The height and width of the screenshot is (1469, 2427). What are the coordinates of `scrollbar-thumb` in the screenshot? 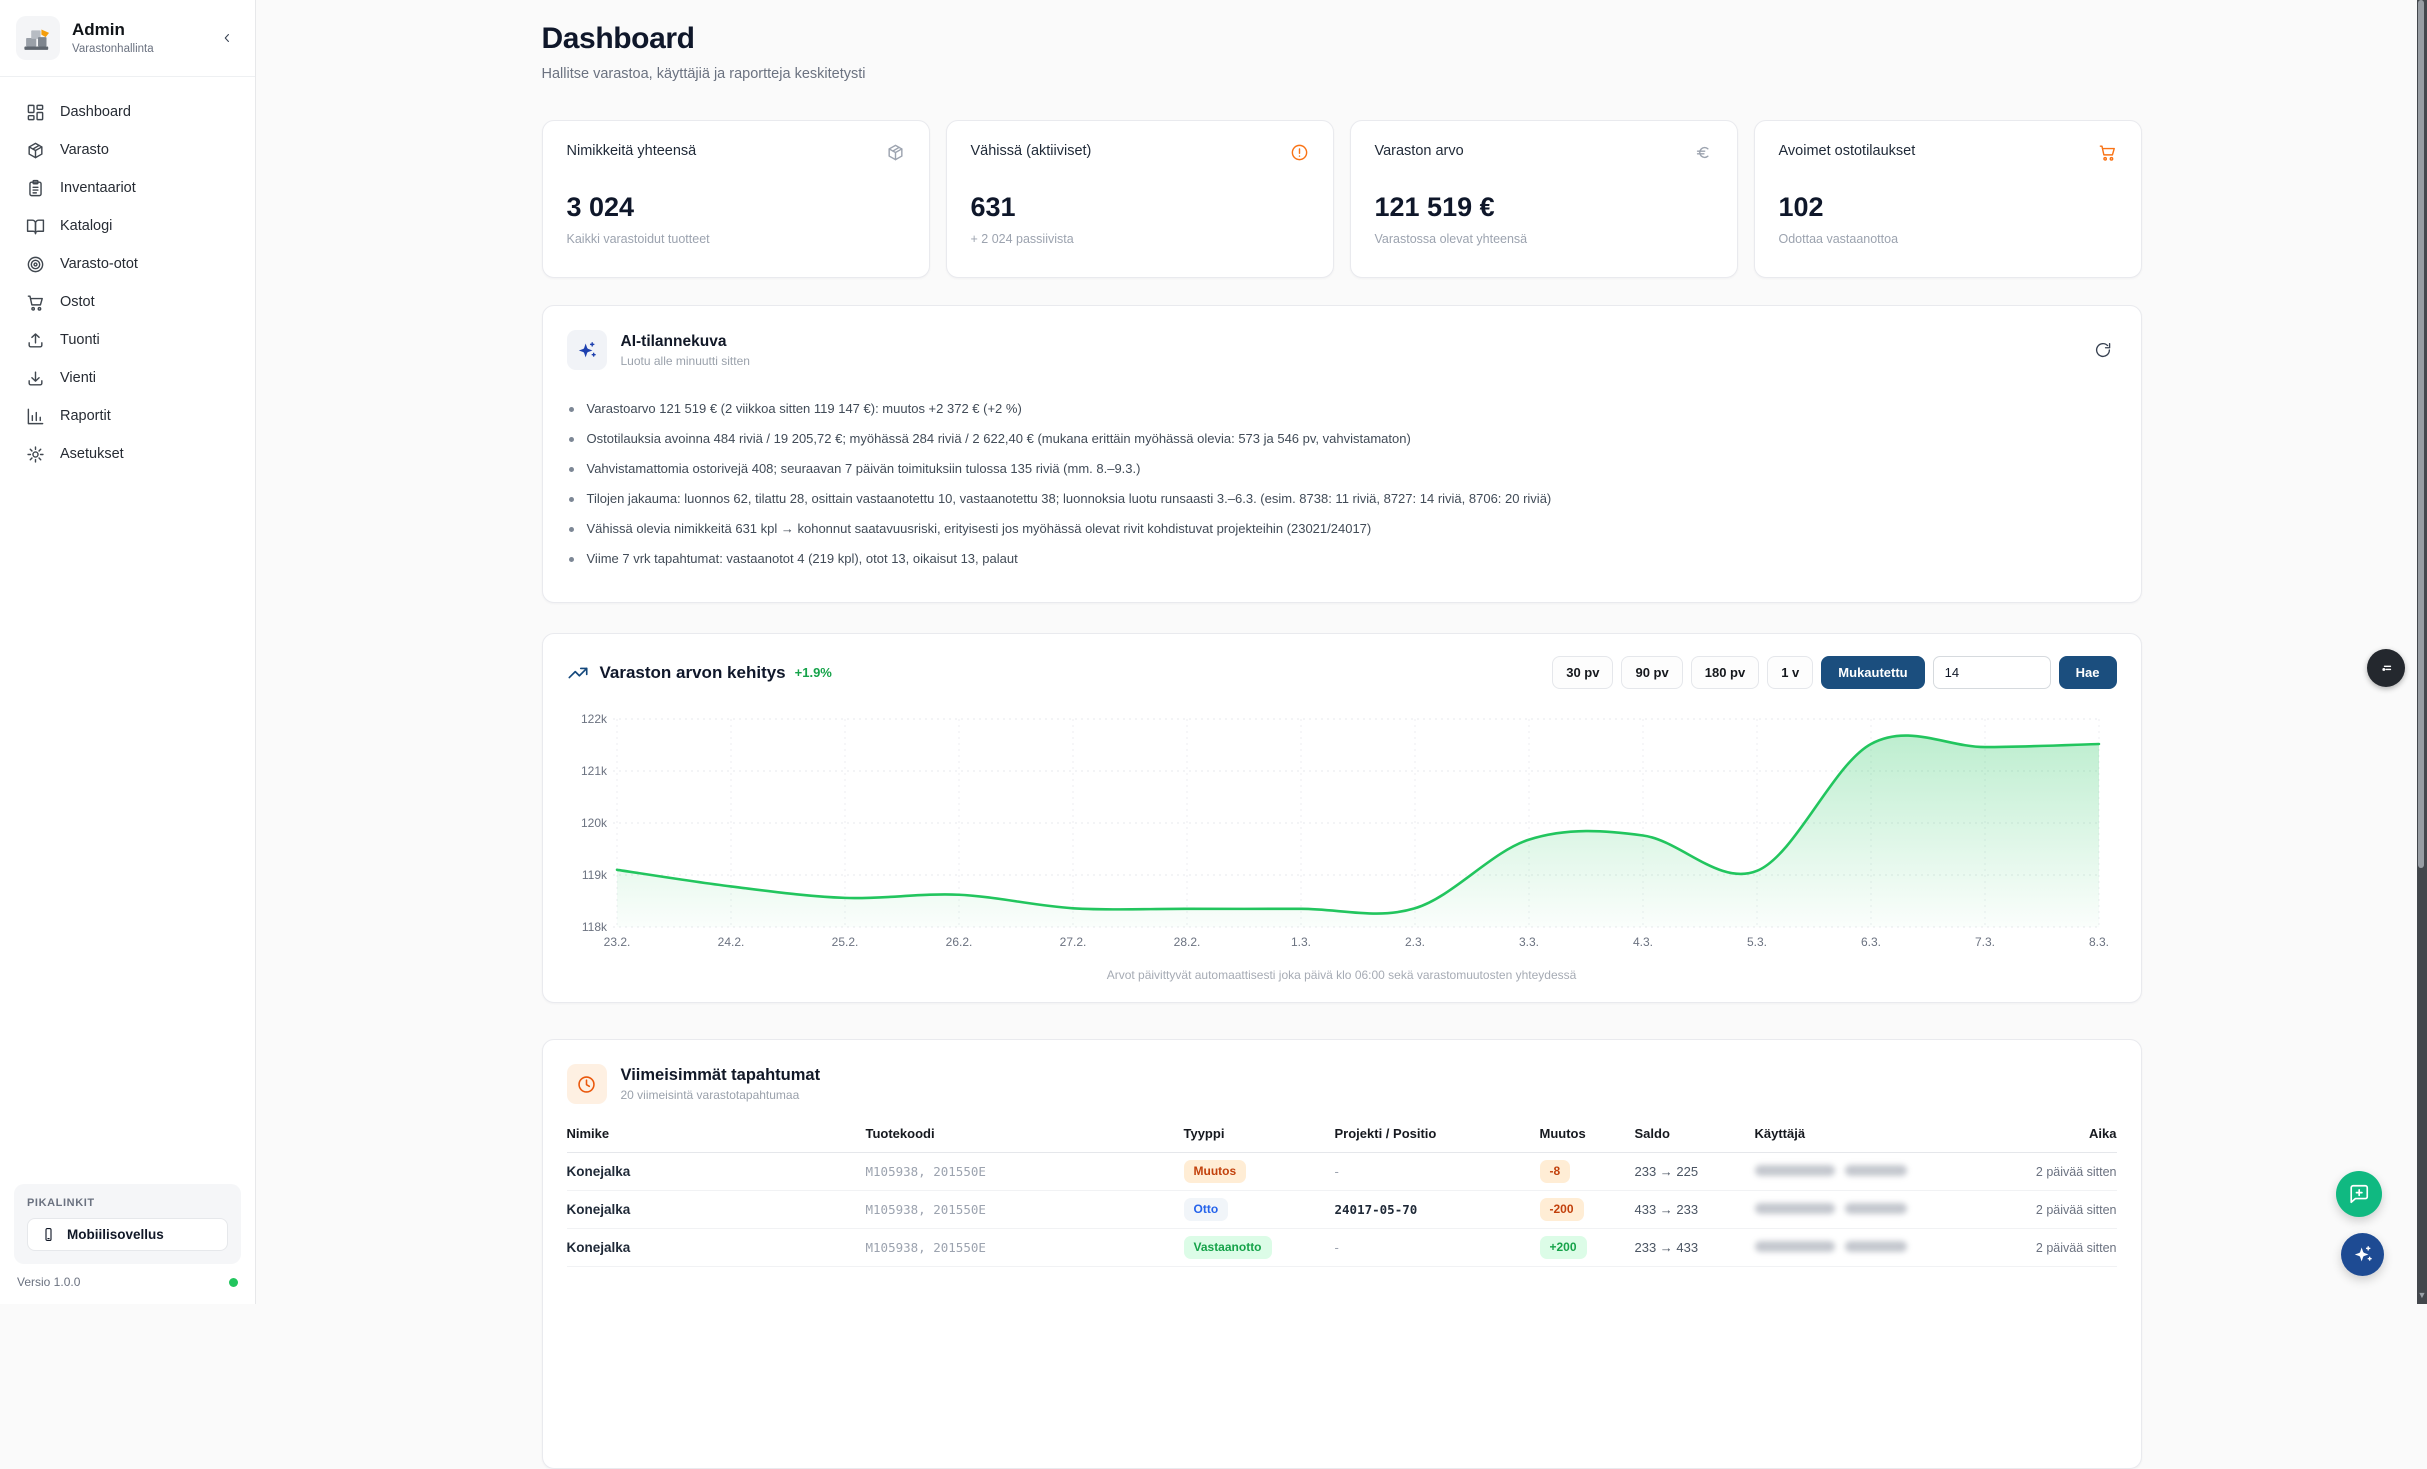 It's located at (2421, 434).